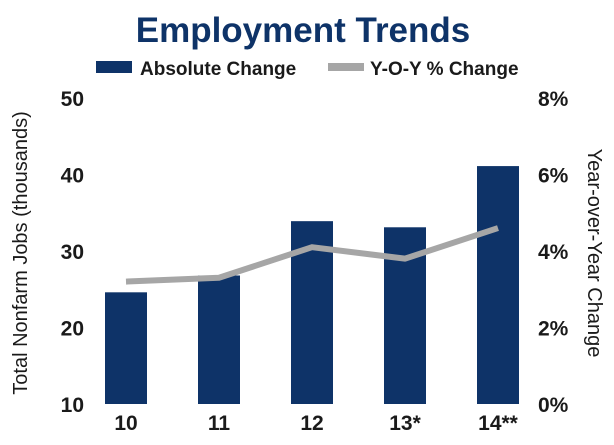  I want to click on x-tick-label: 12, so click(311, 423).